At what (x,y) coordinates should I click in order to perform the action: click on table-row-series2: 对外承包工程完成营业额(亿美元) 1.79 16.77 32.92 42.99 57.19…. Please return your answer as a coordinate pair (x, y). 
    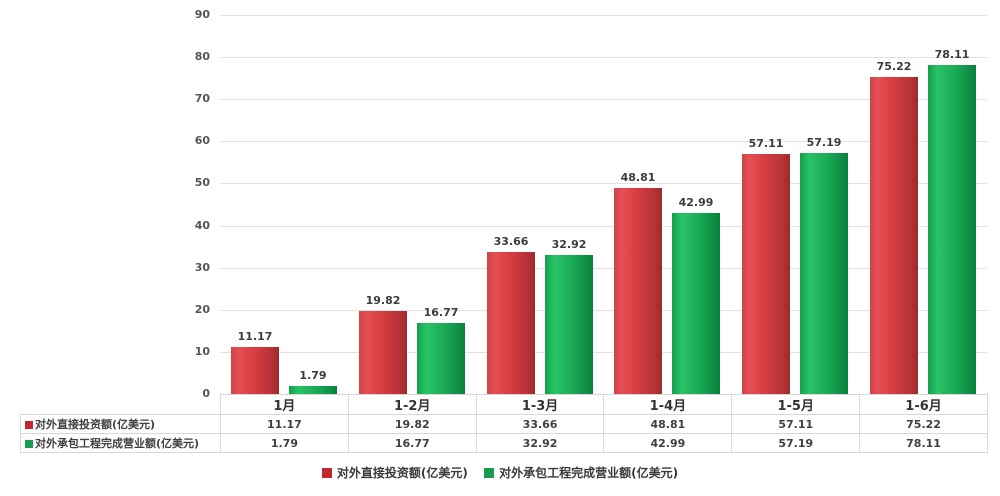
    Looking at the image, I should click on (504, 443).